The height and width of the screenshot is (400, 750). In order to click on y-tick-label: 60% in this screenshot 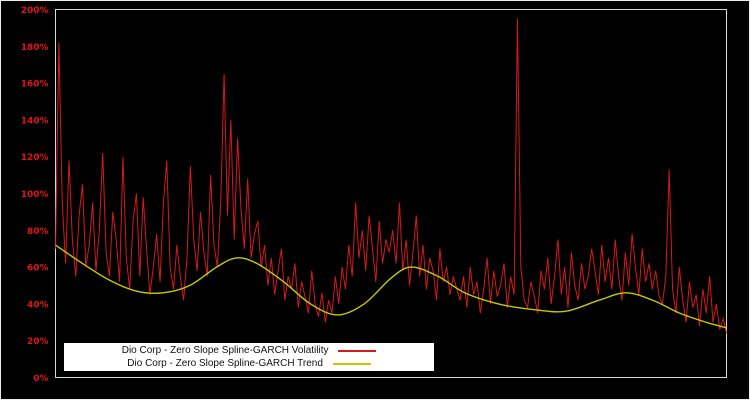, I will do `click(38, 269)`.